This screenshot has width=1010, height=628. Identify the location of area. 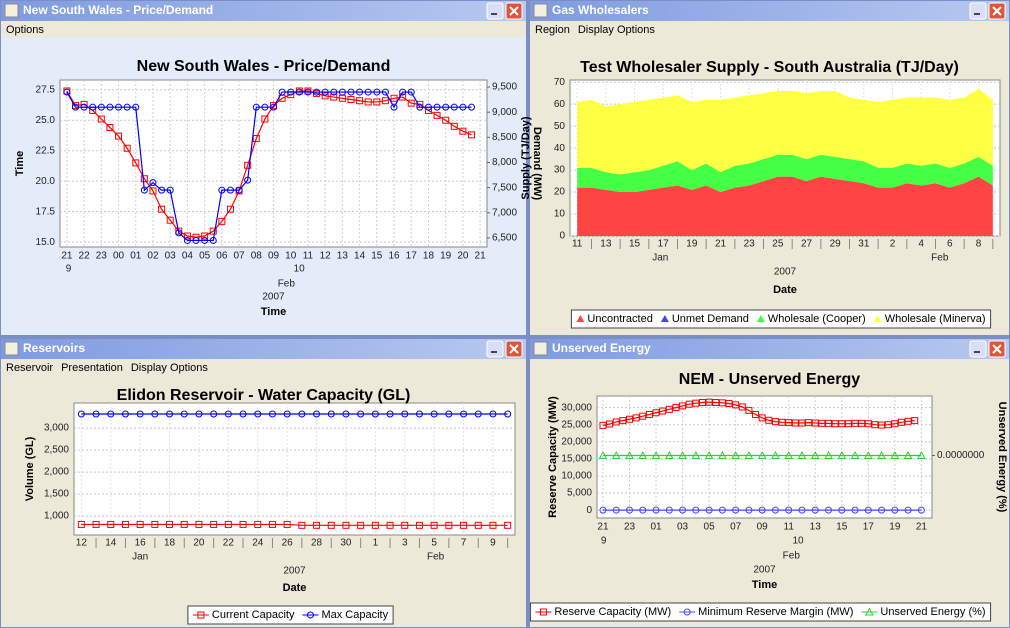
(785, 206).